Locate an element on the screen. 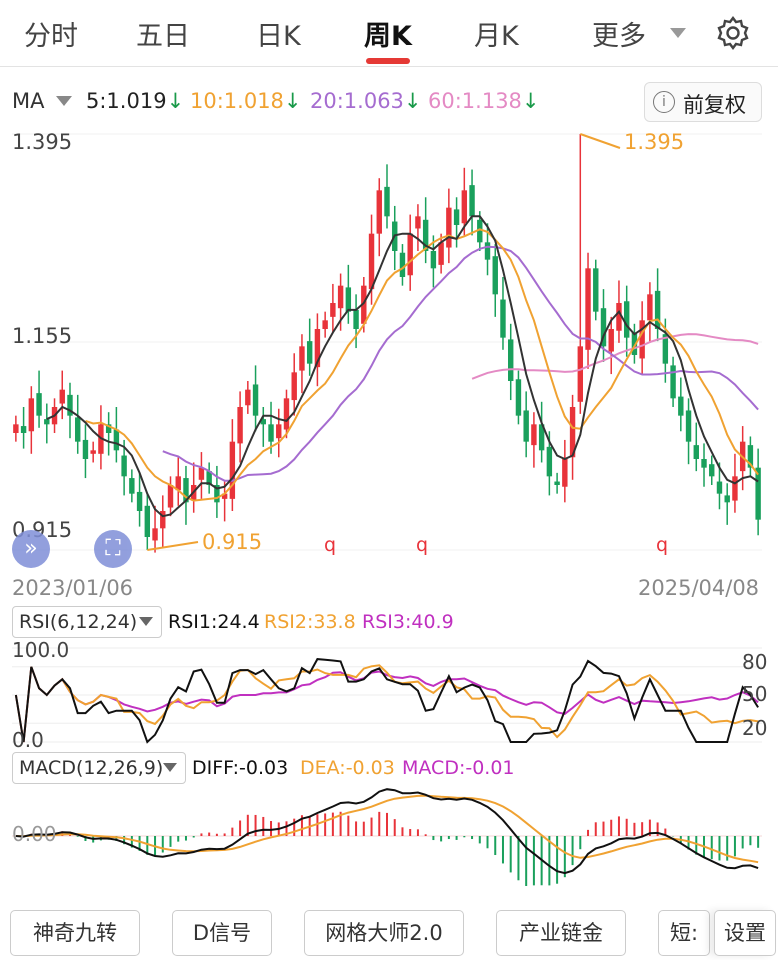 The image size is (778, 960). rsi-selector-label: RSI(6,12,24) is located at coordinates (78, 622).